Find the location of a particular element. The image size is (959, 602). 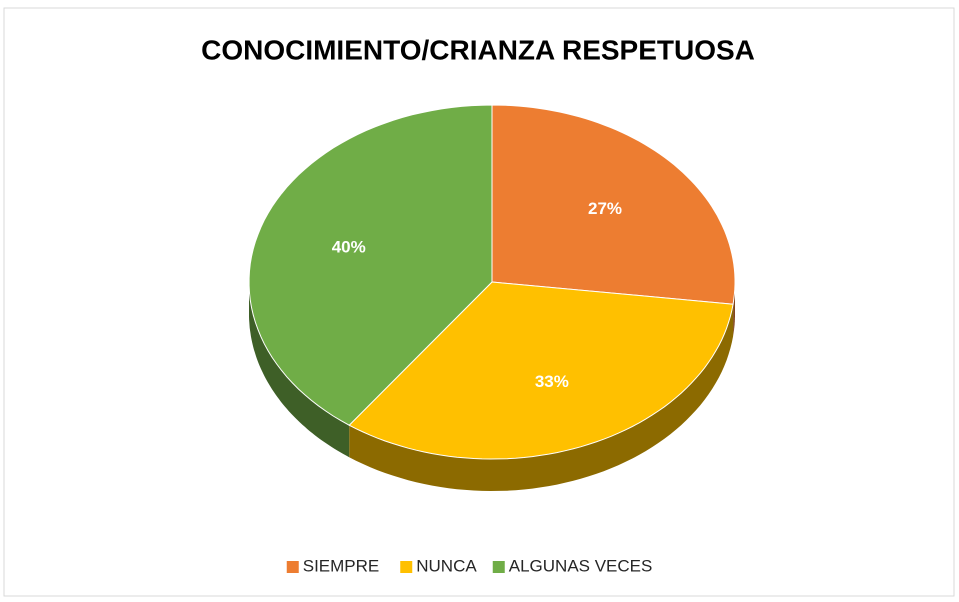

chart-title: CONOCIMIENTO/CRIANZA RESPETUOSA is located at coordinates (478, 49).